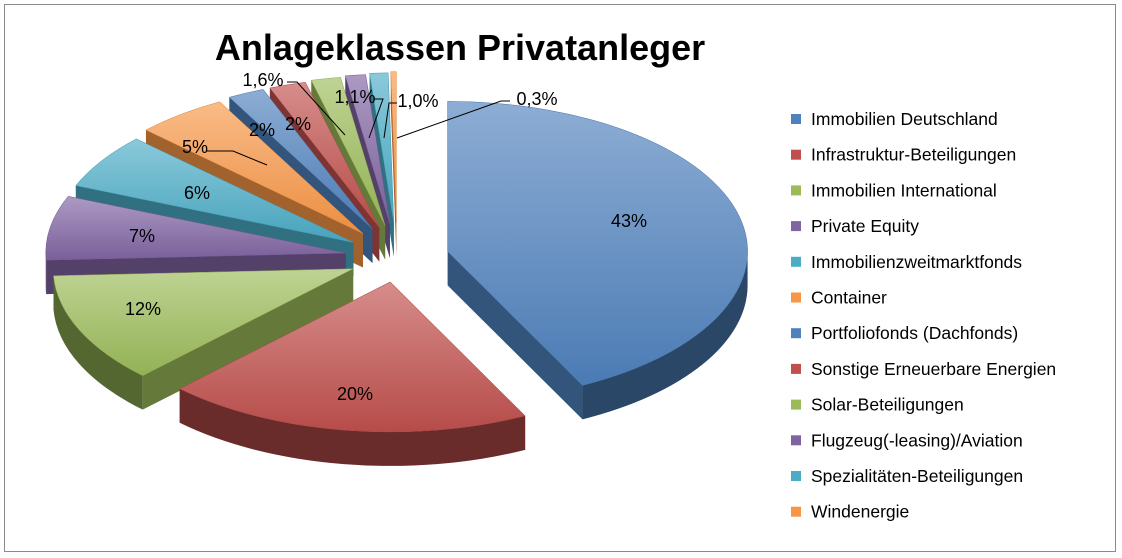 Image resolution: width=1122 pixels, height=558 pixels. Describe the element at coordinates (796, 333) in the screenshot. I see `legend-swatch-portfoliofonds-dachfonds` at that location.